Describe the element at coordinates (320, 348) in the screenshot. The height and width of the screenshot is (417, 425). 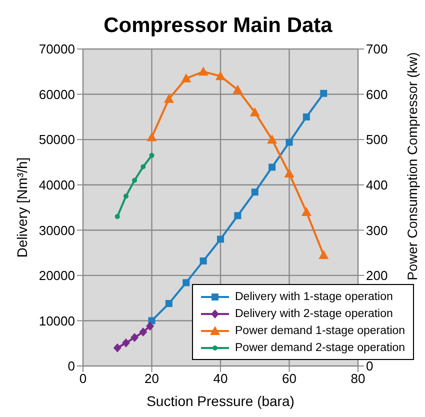
I see `legend-label: Power demand 2-stage operation` at that location.